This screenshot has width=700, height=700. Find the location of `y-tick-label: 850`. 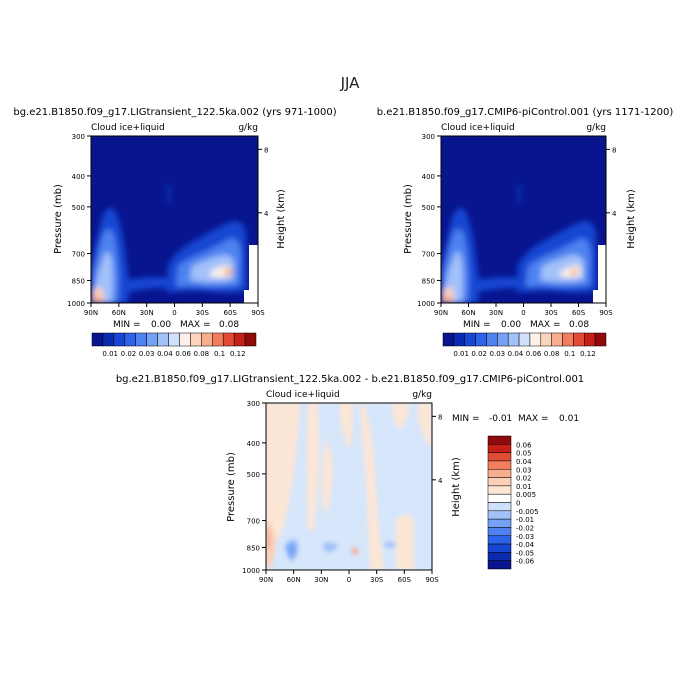

y-tick-label: 850 is located at coordinates (253, 548).